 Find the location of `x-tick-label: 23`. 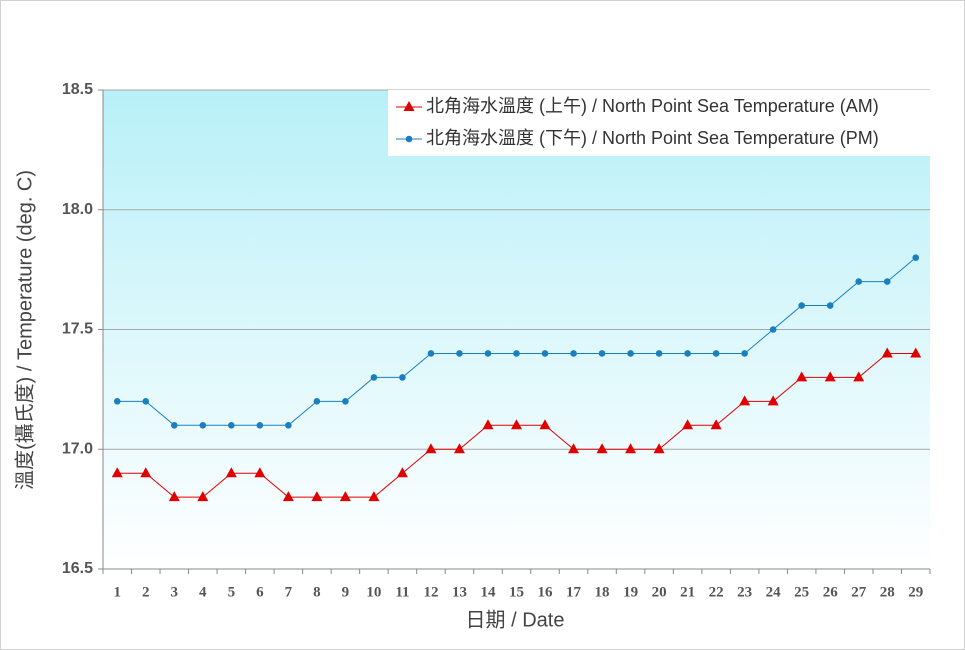

x-tick-label: 23 is located at coordinates (744, 592).